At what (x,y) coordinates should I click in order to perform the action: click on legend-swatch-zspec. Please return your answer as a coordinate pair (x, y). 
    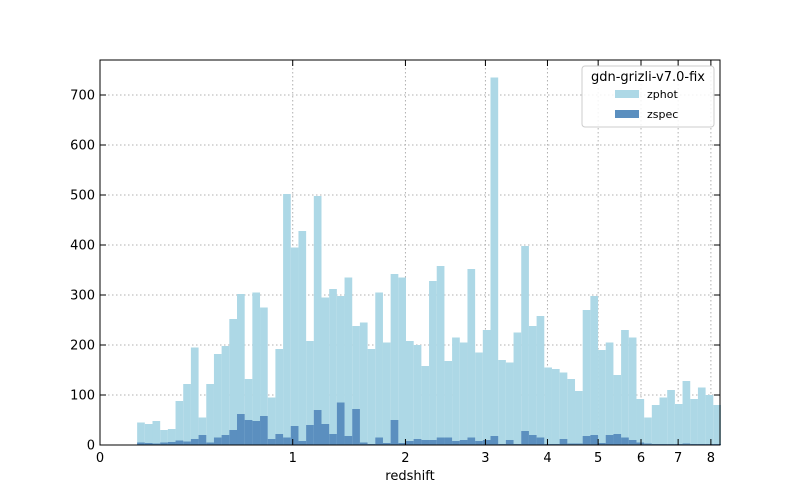
    Looking at the image, I should click on (627, 114).